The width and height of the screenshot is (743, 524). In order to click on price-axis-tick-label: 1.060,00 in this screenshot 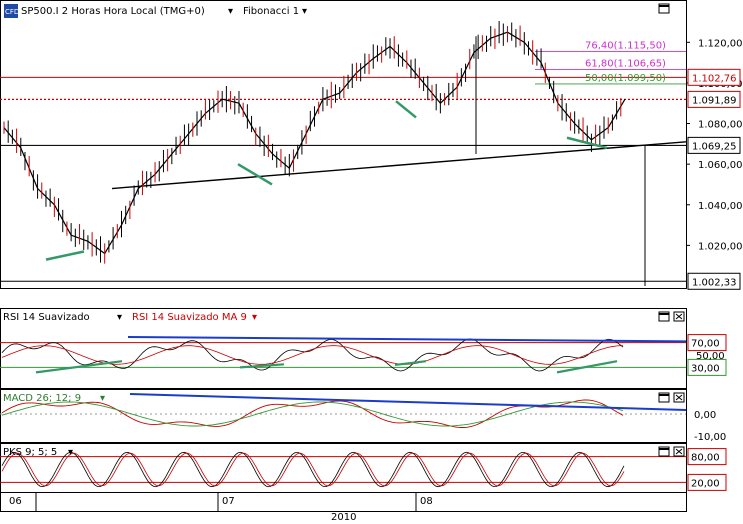, I will do `click(720, 165)`.